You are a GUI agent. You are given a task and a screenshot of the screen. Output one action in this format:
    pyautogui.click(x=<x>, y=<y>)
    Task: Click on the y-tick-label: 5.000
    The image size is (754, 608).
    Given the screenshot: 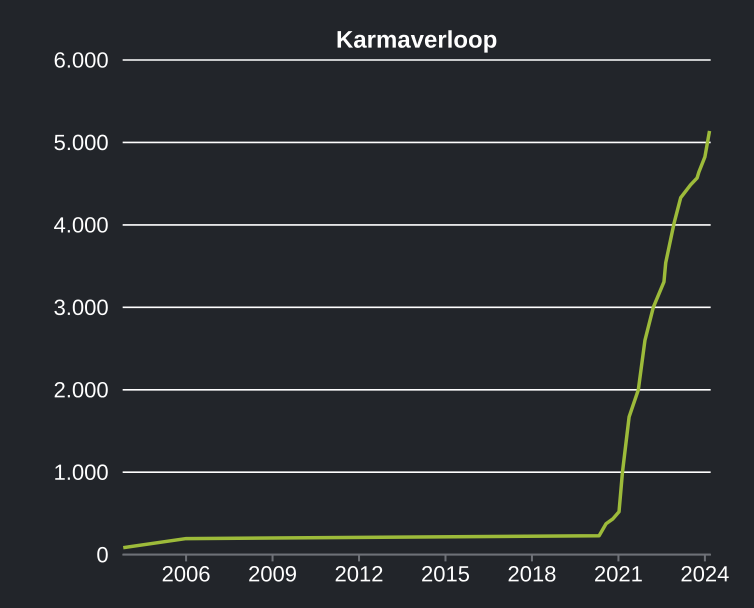 What is the action you would take?
    pyautogui.click(x=81, y=142)
    